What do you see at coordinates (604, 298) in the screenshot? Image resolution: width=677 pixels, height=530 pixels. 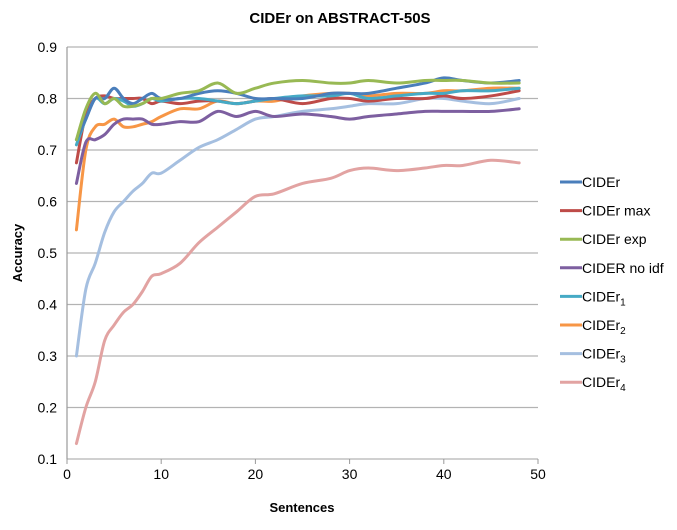 I see `legend-label: CIDEr1` at bounding box center [604, 298].